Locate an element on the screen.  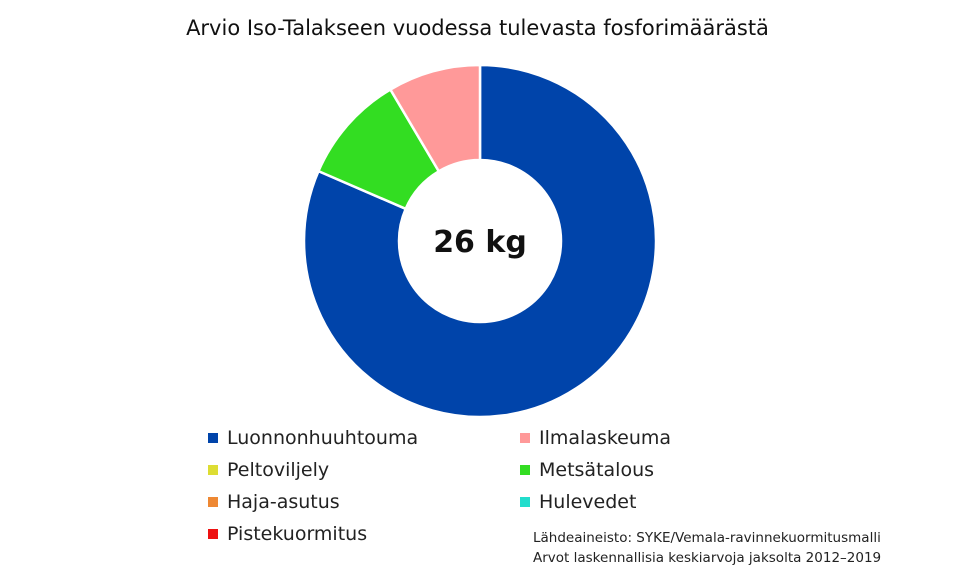
legend-swatch-metsatalous is located at coordinates (525, 470).